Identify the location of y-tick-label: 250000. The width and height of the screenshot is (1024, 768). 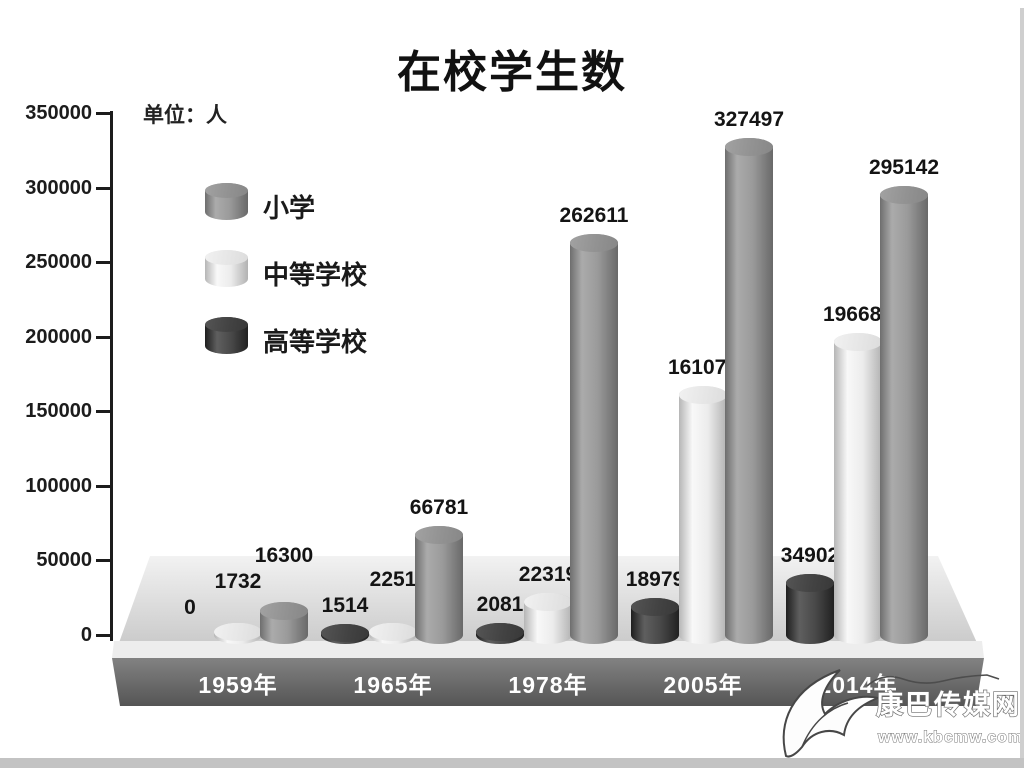
(58, 262).